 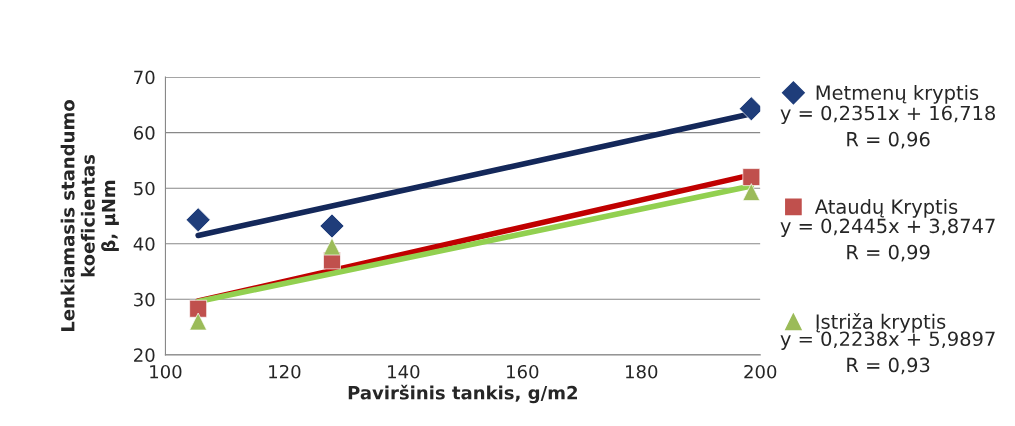 What do you see at coordinates (642, 371) in the screenshot?
I see `x-tick-label: 180` at bounding box center [642, 371].